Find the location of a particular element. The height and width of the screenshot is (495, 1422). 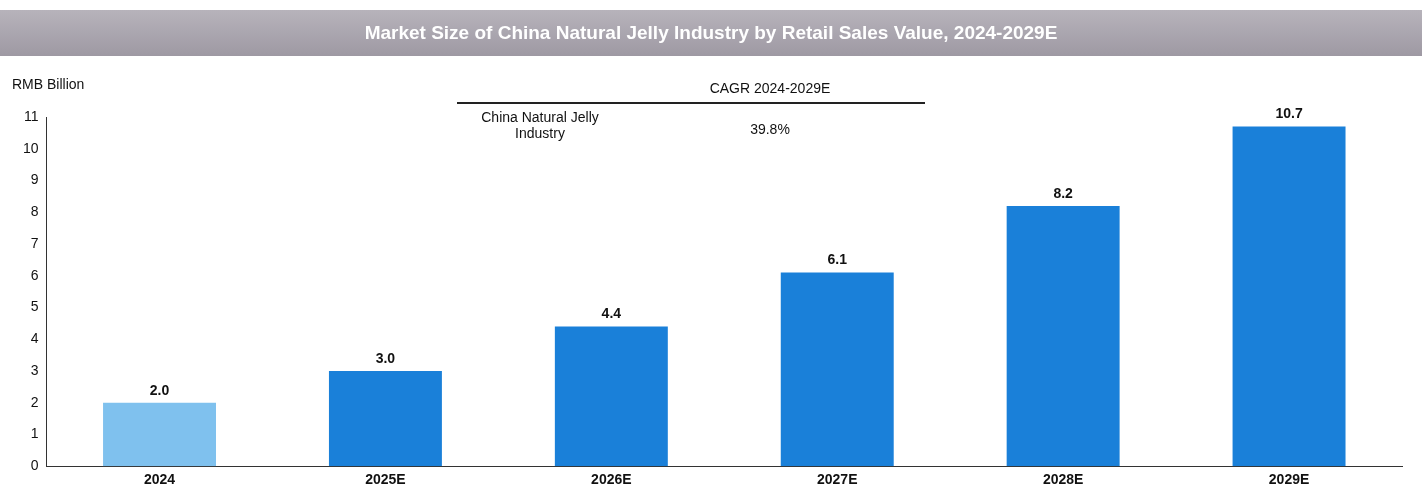

y-axis-title: RMB Billion is located at coordinates (48, 84).